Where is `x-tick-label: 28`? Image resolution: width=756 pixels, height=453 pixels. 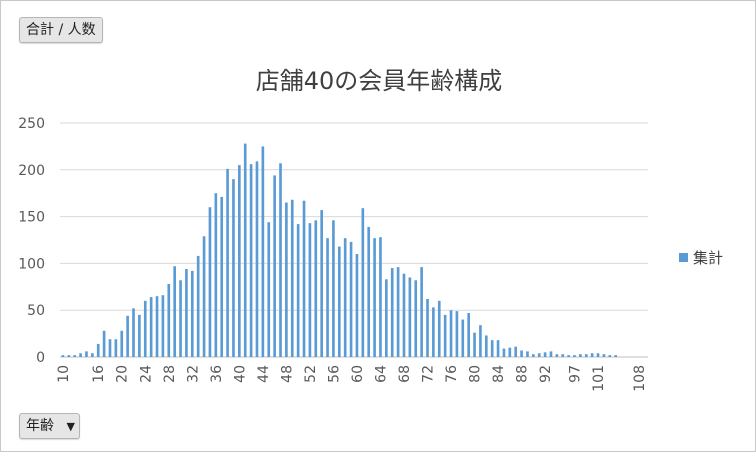 x-tick-label: 28 is located at coordinates (170, 374).